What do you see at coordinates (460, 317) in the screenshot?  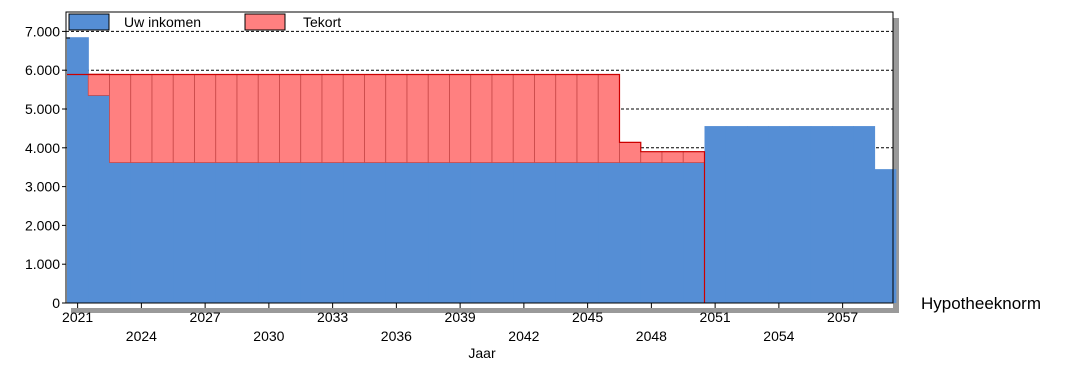 I see `x-tick-label: 2039` at bounding box center [460, 317].